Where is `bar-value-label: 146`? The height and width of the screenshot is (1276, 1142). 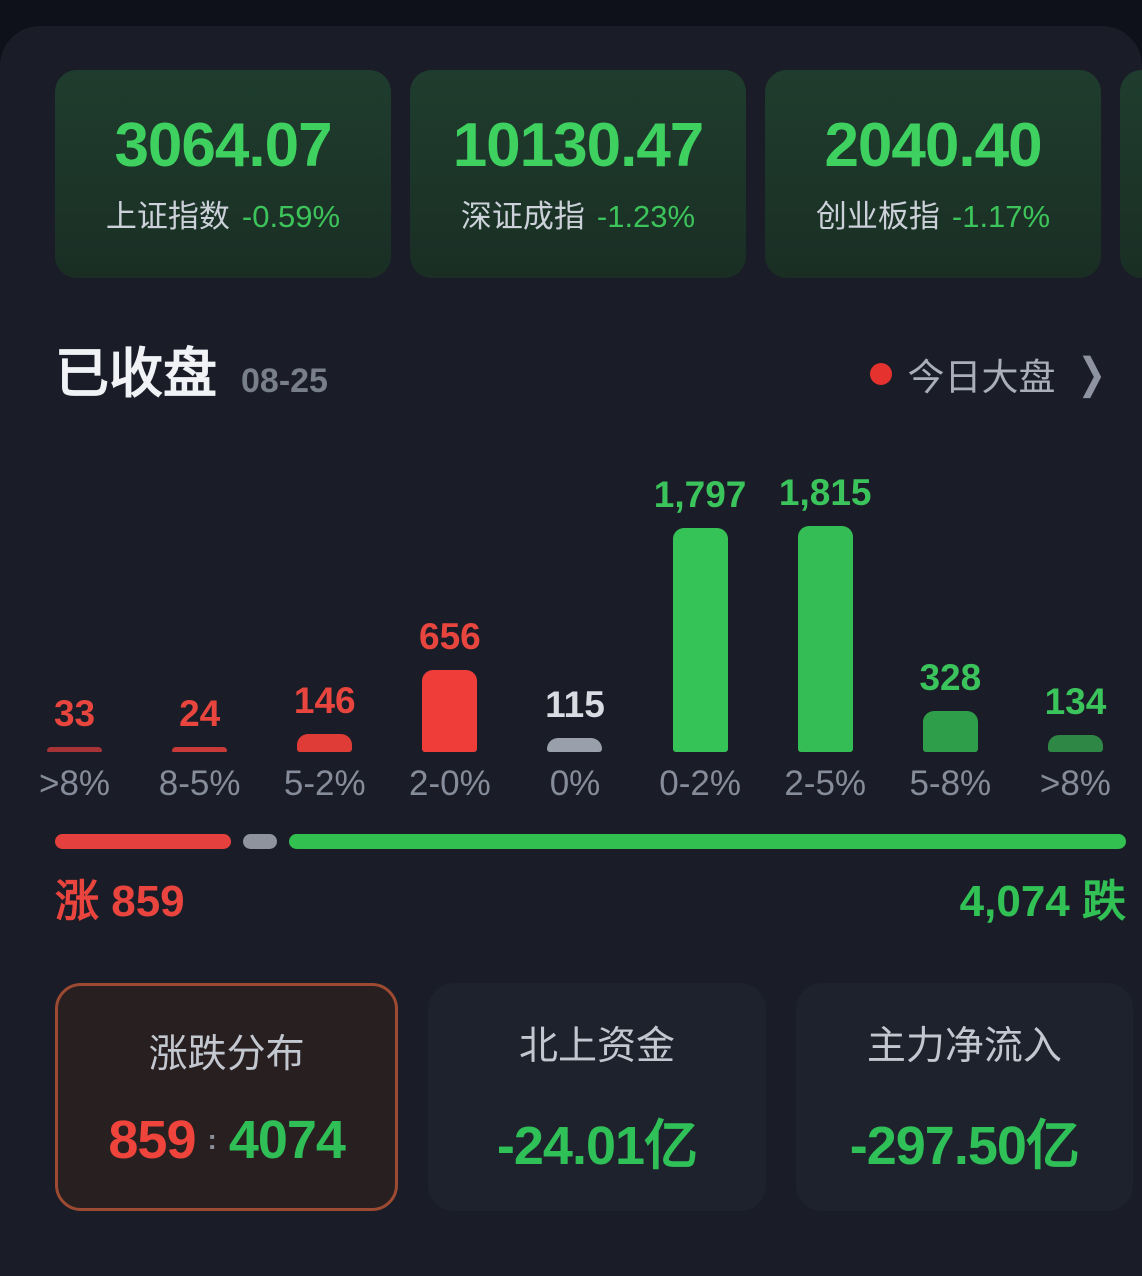
bar-value-label: 146 is located at coordinates (324, 700).